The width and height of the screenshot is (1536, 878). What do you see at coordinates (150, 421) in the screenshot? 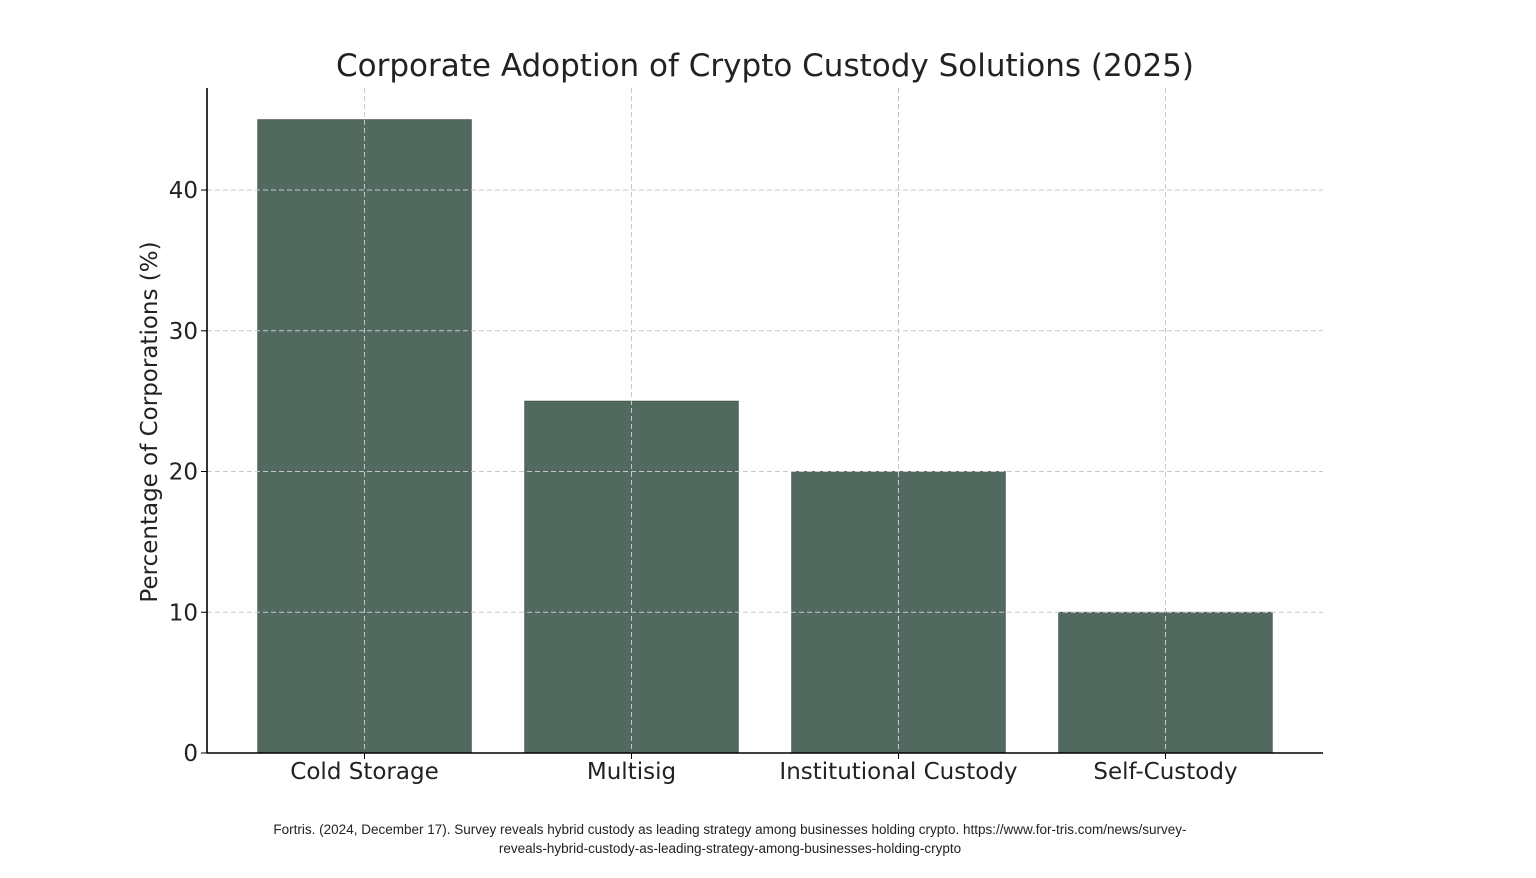
I see `y-axis-label: Percentage of Corporations (%)` at bounding box center [150, 421].